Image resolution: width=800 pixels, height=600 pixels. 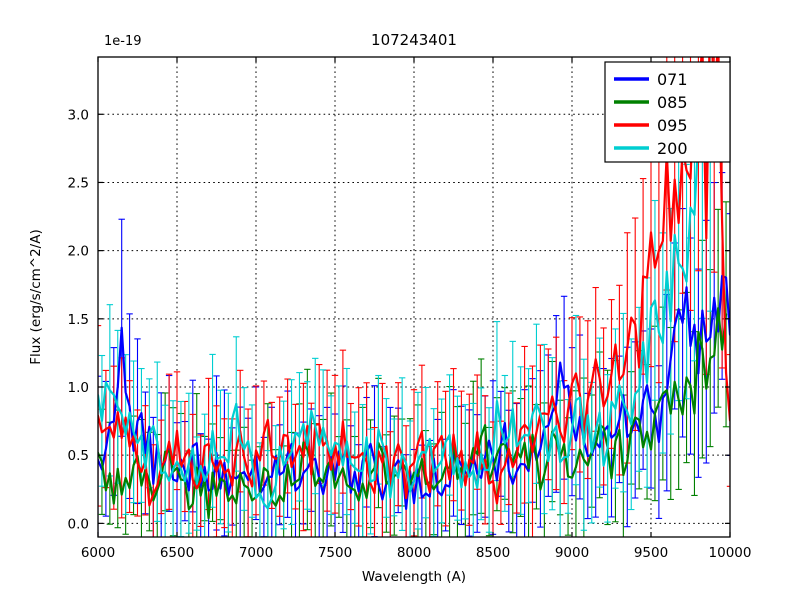 I want to click on y-tick-label: 1.0, so click(x=78, y=388).